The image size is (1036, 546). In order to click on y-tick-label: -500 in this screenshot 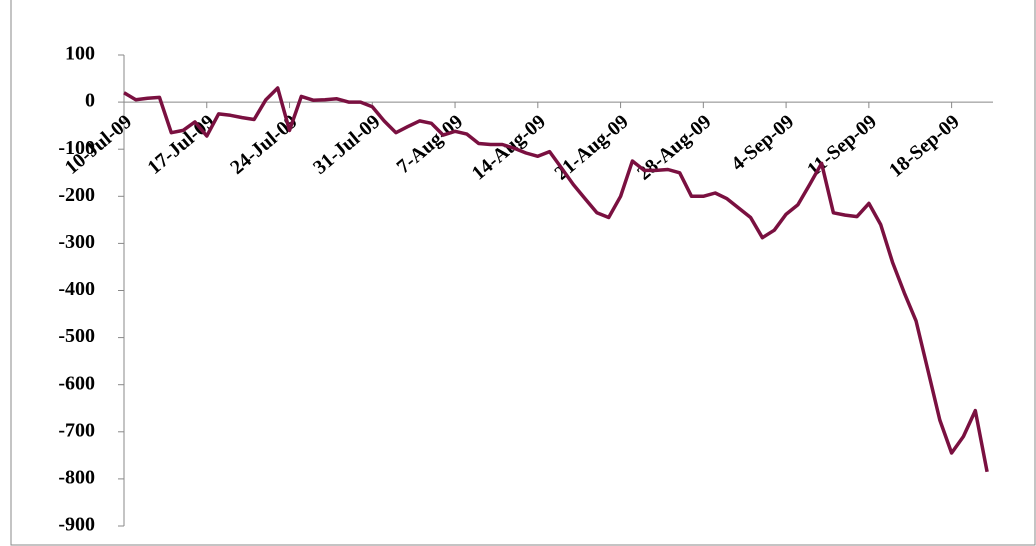, I will do `click(76, 336)`.